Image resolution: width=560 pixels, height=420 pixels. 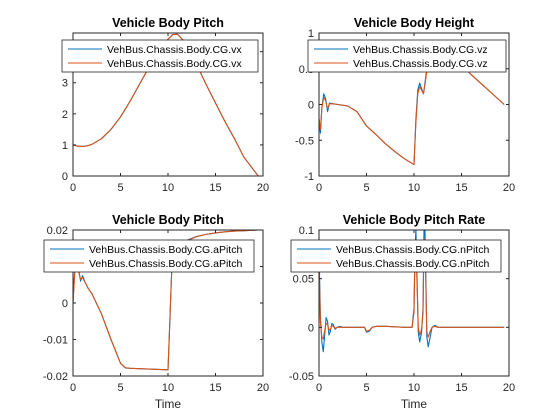 What do you see at coordinates (414, 220) in the screenshot?
I see `chart-title: Vehicle Body Pitch Rate` at bounding box center [414, 220].